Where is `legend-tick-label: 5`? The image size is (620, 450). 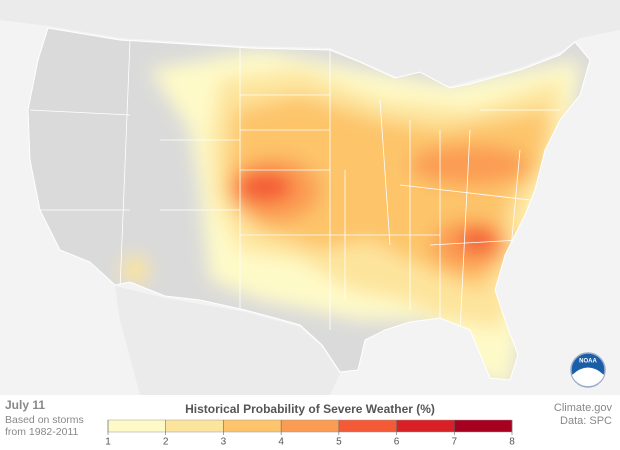 legend-tick-label: 5 is located at coordinates (339, 442).